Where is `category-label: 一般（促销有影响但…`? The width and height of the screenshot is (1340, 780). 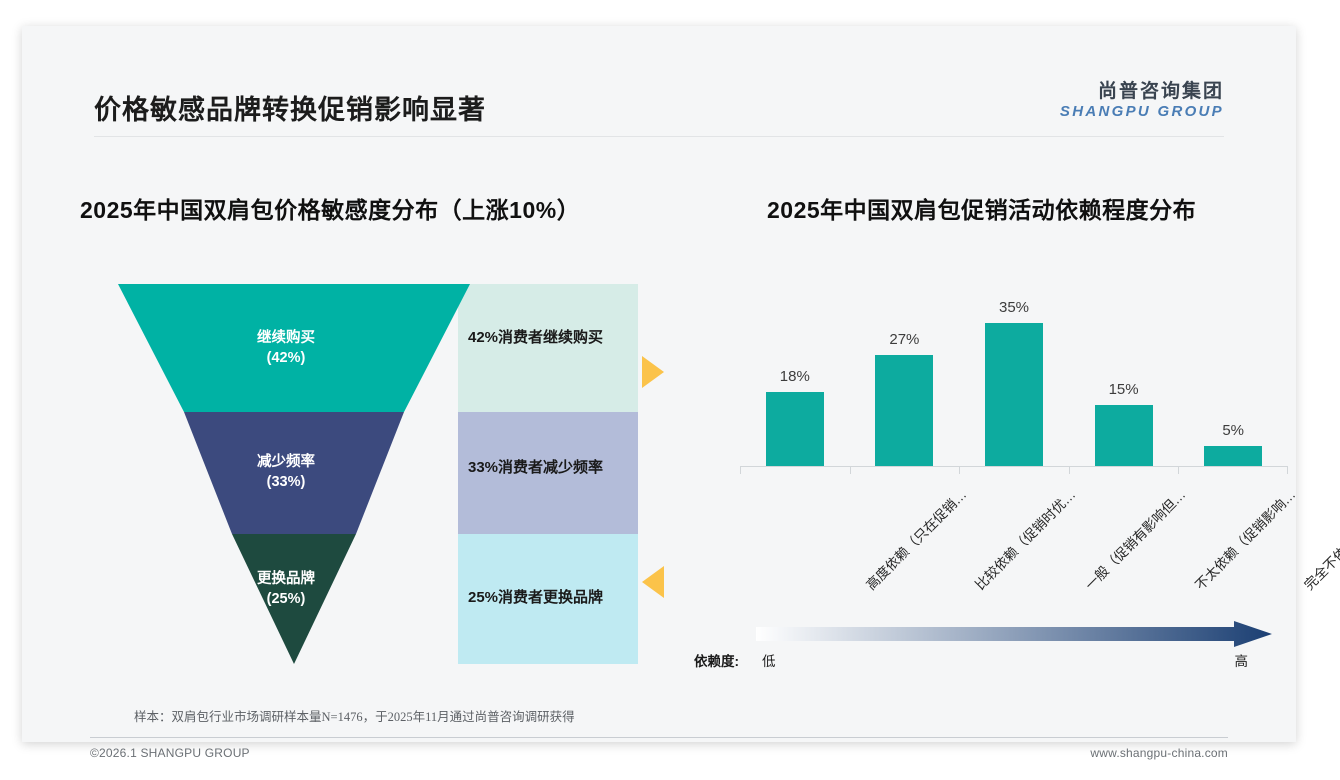 category-label: 一般（促销有影响但… is located at coordinates (1135, 539).